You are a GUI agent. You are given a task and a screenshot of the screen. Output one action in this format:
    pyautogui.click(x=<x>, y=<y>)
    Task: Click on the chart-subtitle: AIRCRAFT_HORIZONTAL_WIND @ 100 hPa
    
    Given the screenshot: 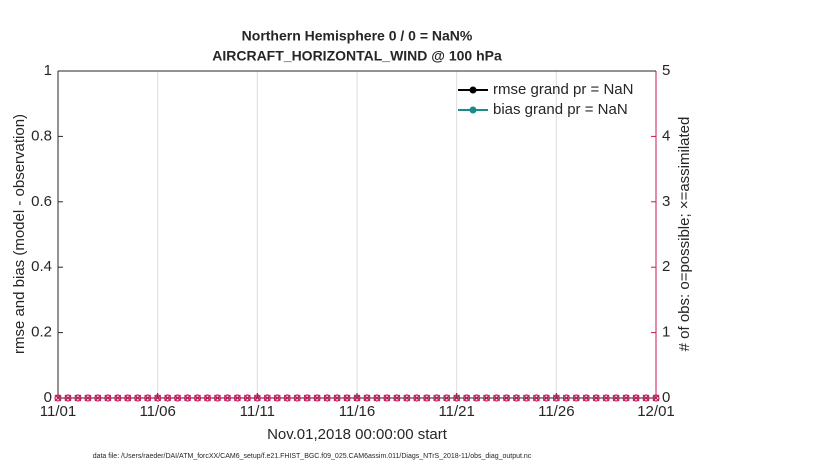 What is the action you would take?
    pyautogui.click(x=357, y=56)
    